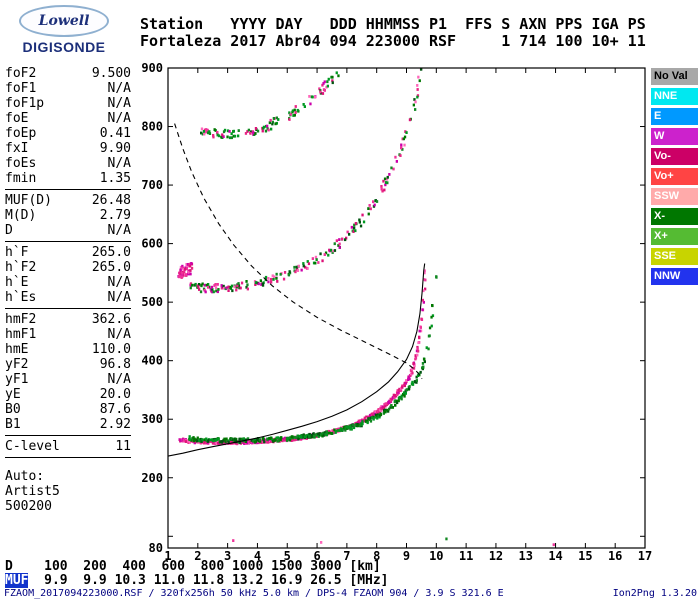 The width and height of the screenshot is (700, 600). What do you see at coordinates (674, 256) in the screenshot?
I see `legend-item-sse: SSE` at bounding box center [674, 256].